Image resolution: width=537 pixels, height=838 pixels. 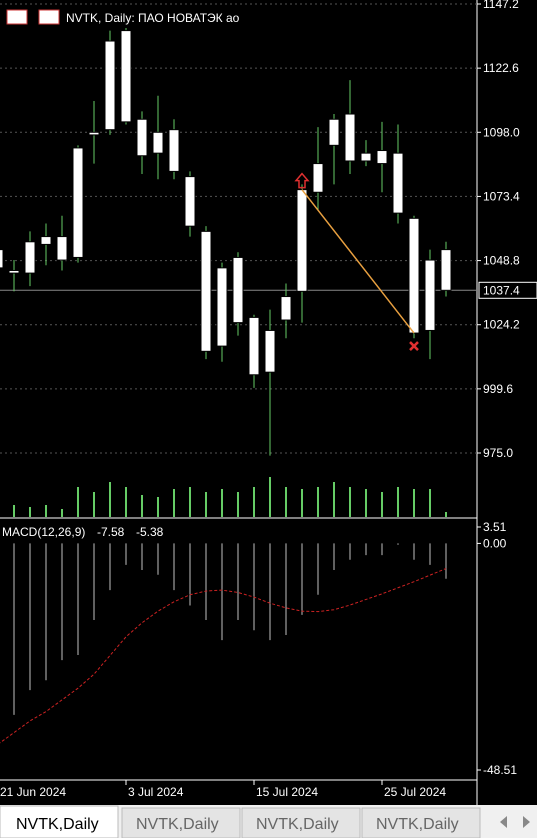 What do you see at coordinates (503, 822) in the screenshot?
I see `scroll-left` at bounding box center [503, 822].